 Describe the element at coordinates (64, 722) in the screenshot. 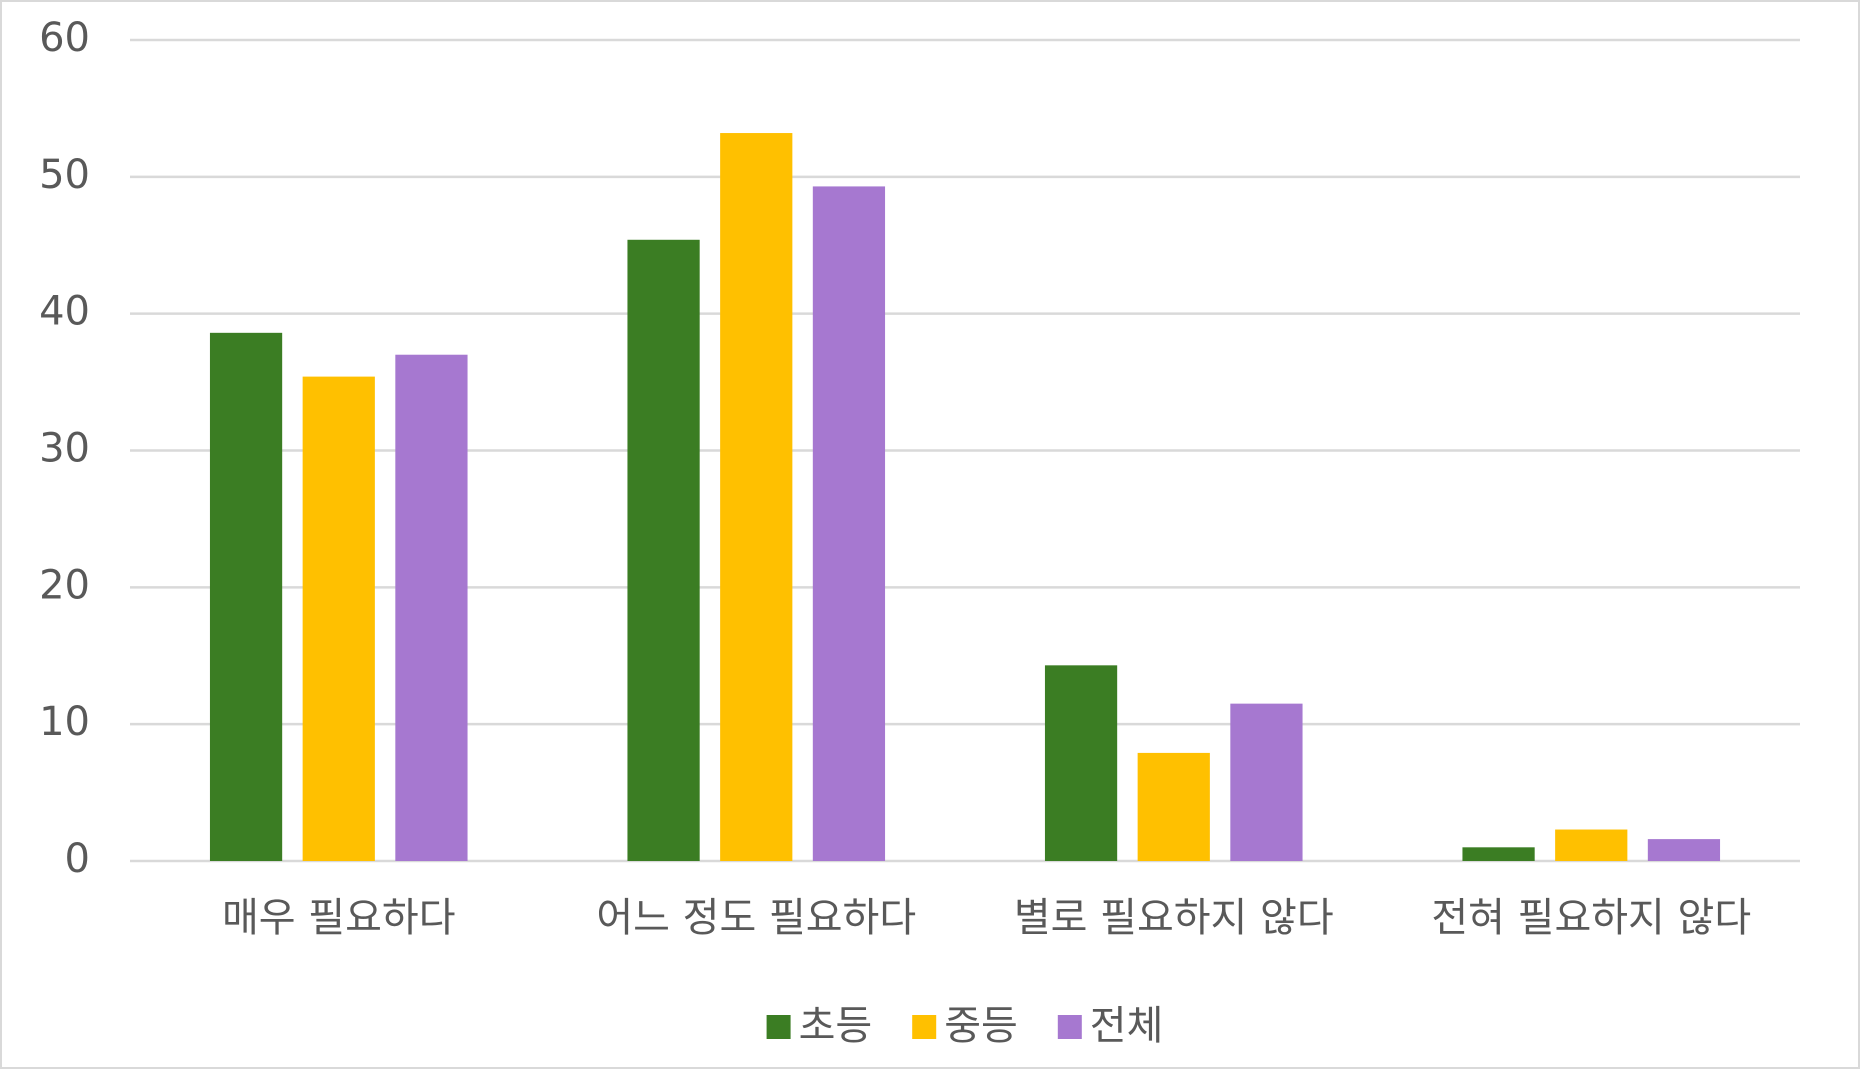

I see `y-tick-label: 10` at that location.